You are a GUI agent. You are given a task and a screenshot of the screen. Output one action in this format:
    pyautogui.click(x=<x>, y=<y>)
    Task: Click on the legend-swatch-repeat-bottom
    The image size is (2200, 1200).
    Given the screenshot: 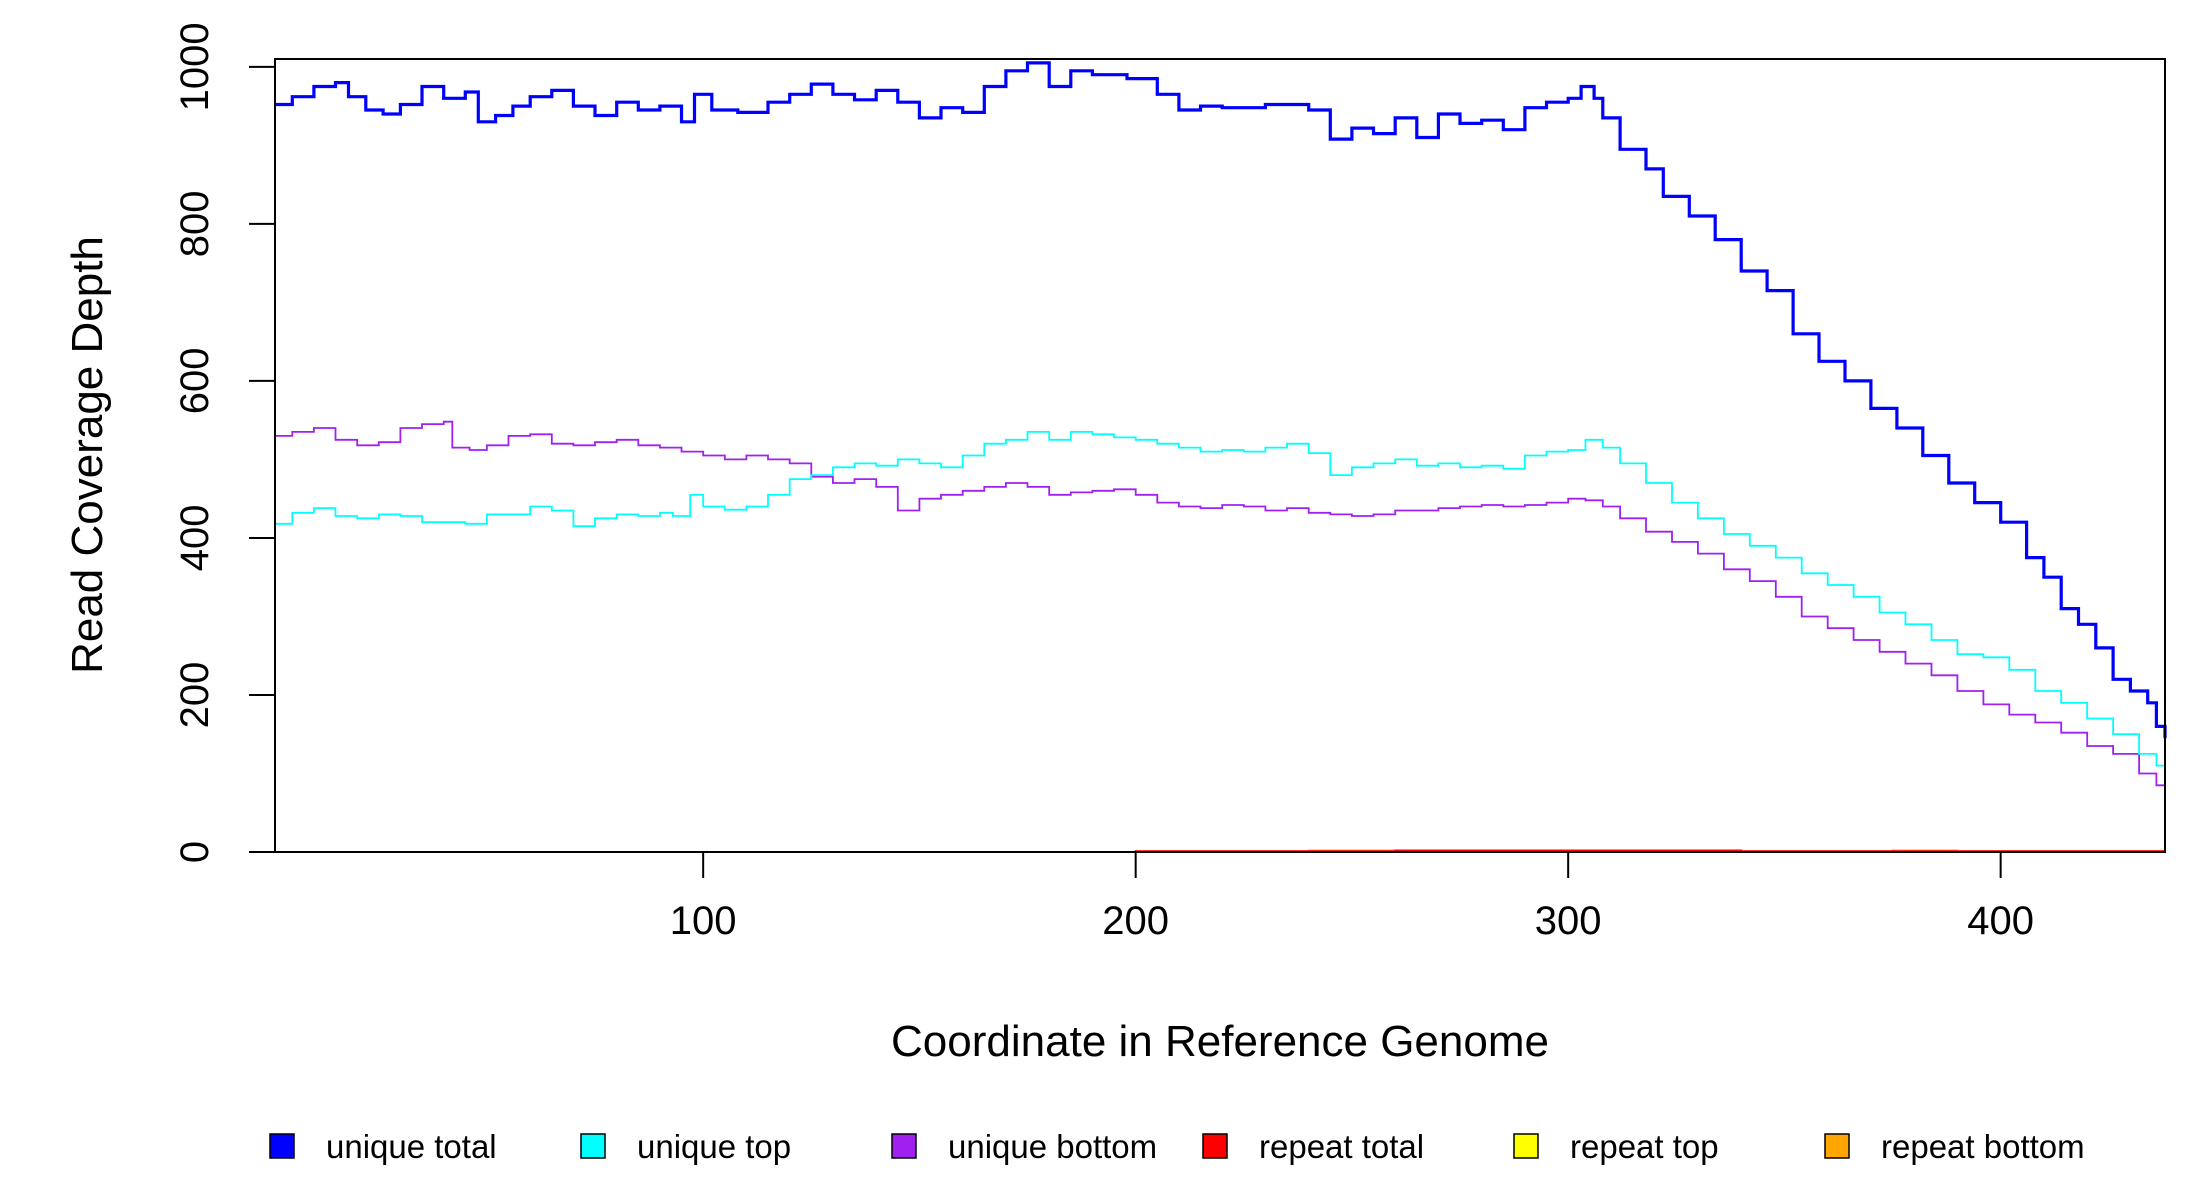 What is the action you would take?
    pyautogui.click(x=1837, y=1146)
    